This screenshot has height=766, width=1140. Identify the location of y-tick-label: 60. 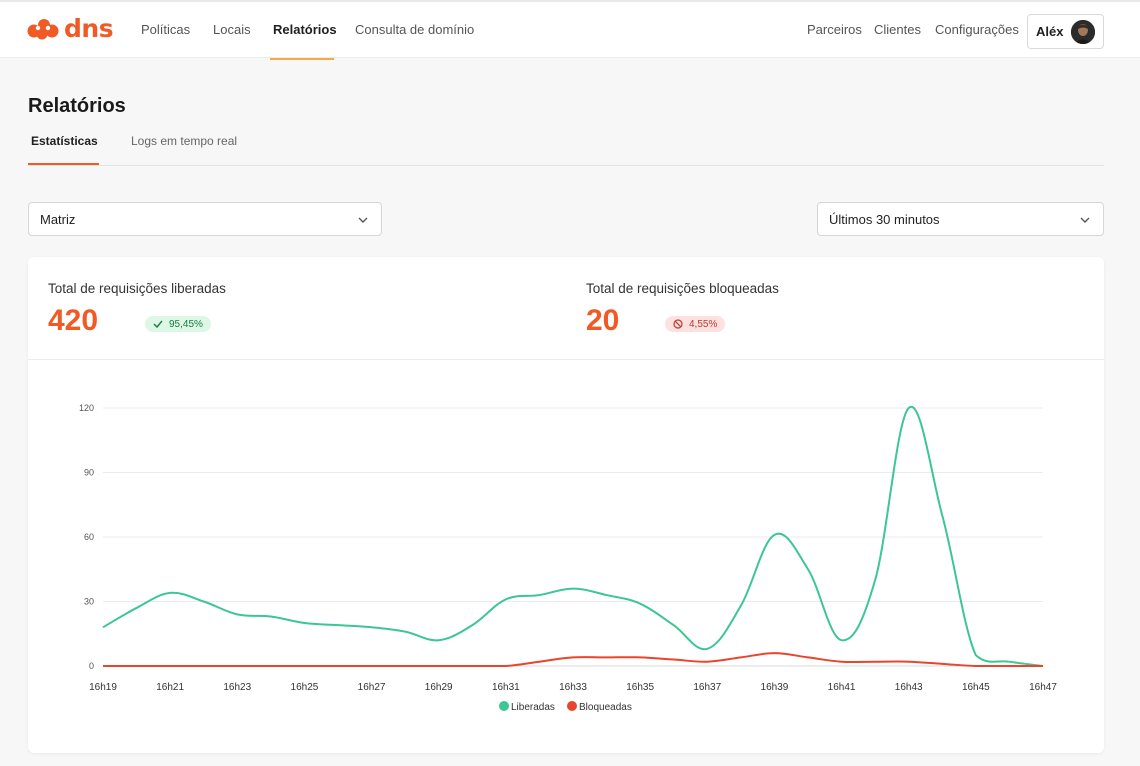
(89, 537).